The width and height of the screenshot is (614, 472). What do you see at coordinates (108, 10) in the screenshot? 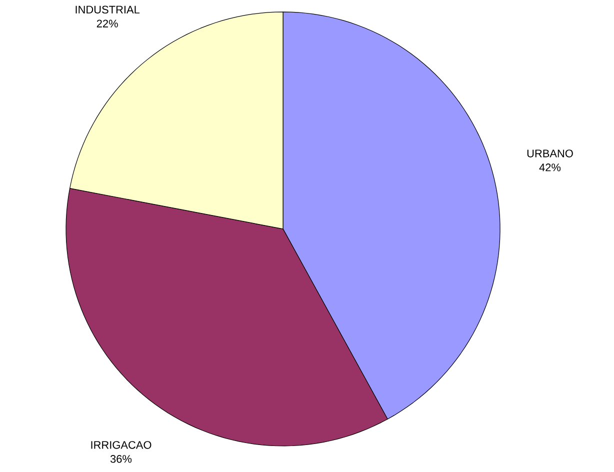
I see `slice-label: INDUSTRIAL` at bounding box center [108, 10].